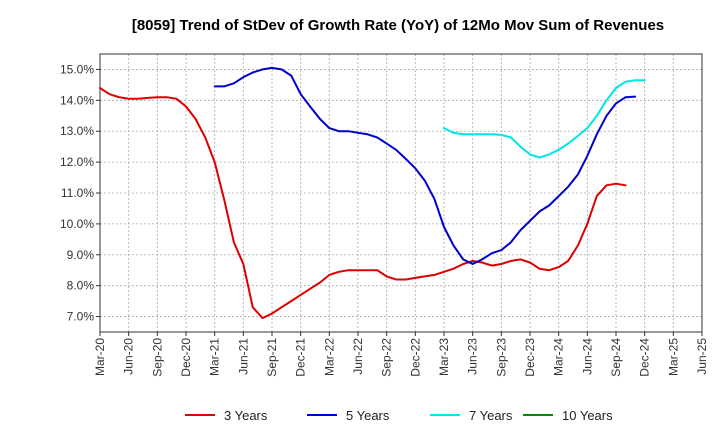 The width and height of the screenshot is (720, 440). What do you see at coordinates (186, 357) in the screenshot?
I see `x-tick-label: Dec-20` at bounding box center [186, 357].